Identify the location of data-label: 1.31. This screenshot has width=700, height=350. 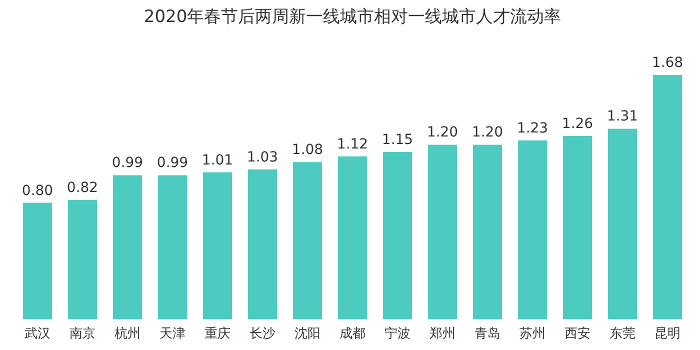
(622, 116).